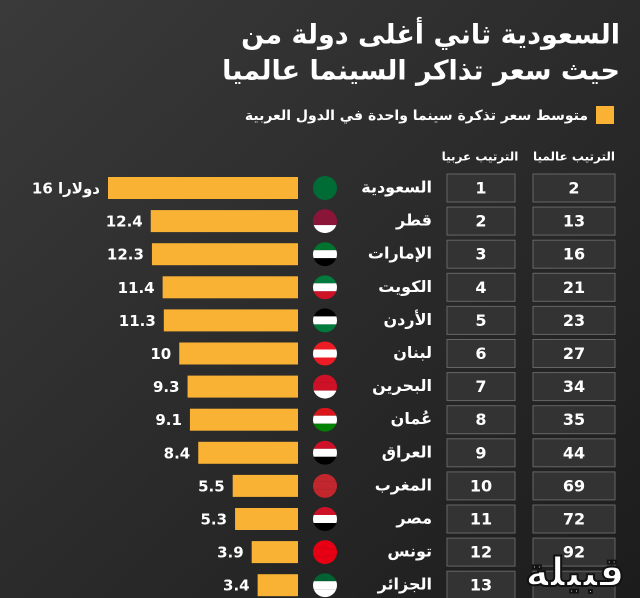 The width and height of the screenshot is (640, 598). I want to click on world-rank: 16, so click(574, 254).